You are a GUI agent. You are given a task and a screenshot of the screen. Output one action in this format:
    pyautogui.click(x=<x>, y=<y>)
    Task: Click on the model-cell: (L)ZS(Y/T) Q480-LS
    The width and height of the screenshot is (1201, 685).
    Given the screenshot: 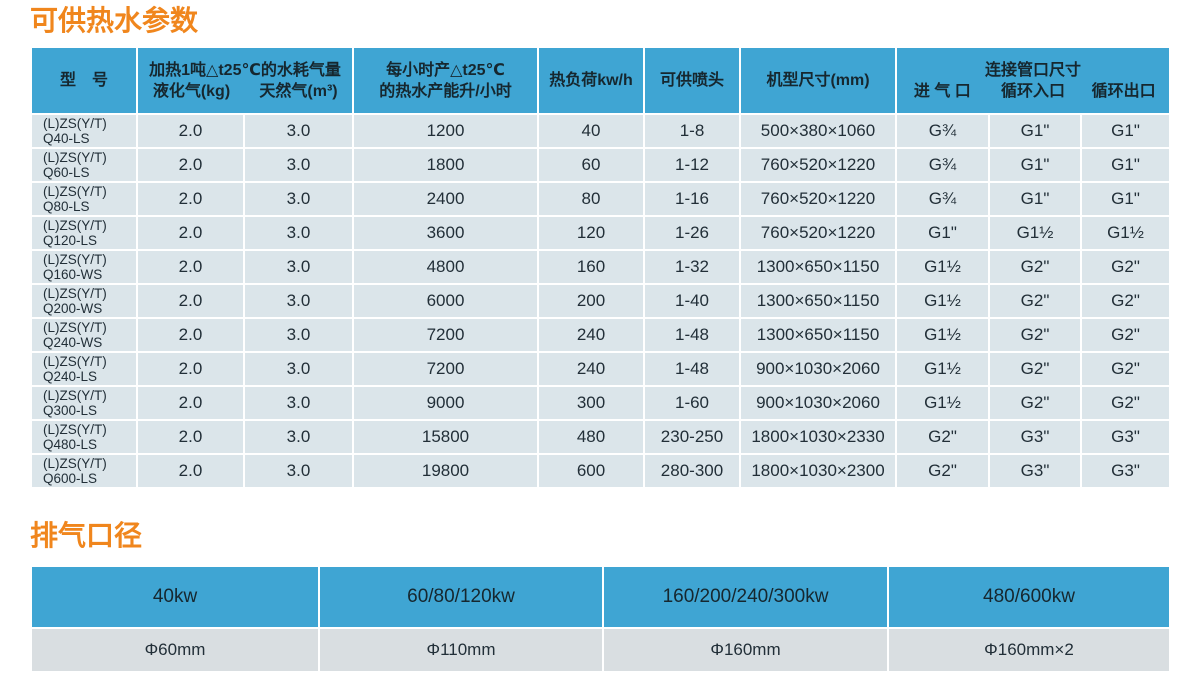 What is the action you would take?
    pyautogui.click(x=84, y=437)
    